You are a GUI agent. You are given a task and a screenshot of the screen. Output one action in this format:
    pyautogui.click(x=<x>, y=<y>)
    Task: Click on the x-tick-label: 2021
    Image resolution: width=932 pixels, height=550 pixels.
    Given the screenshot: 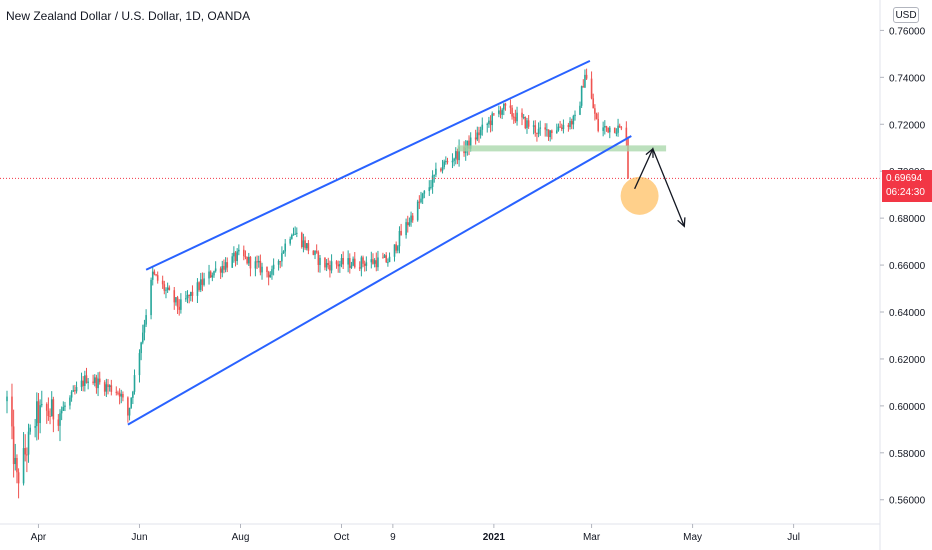 What is the action you would take?
    pyautogui.click(x=494, y=537)
    